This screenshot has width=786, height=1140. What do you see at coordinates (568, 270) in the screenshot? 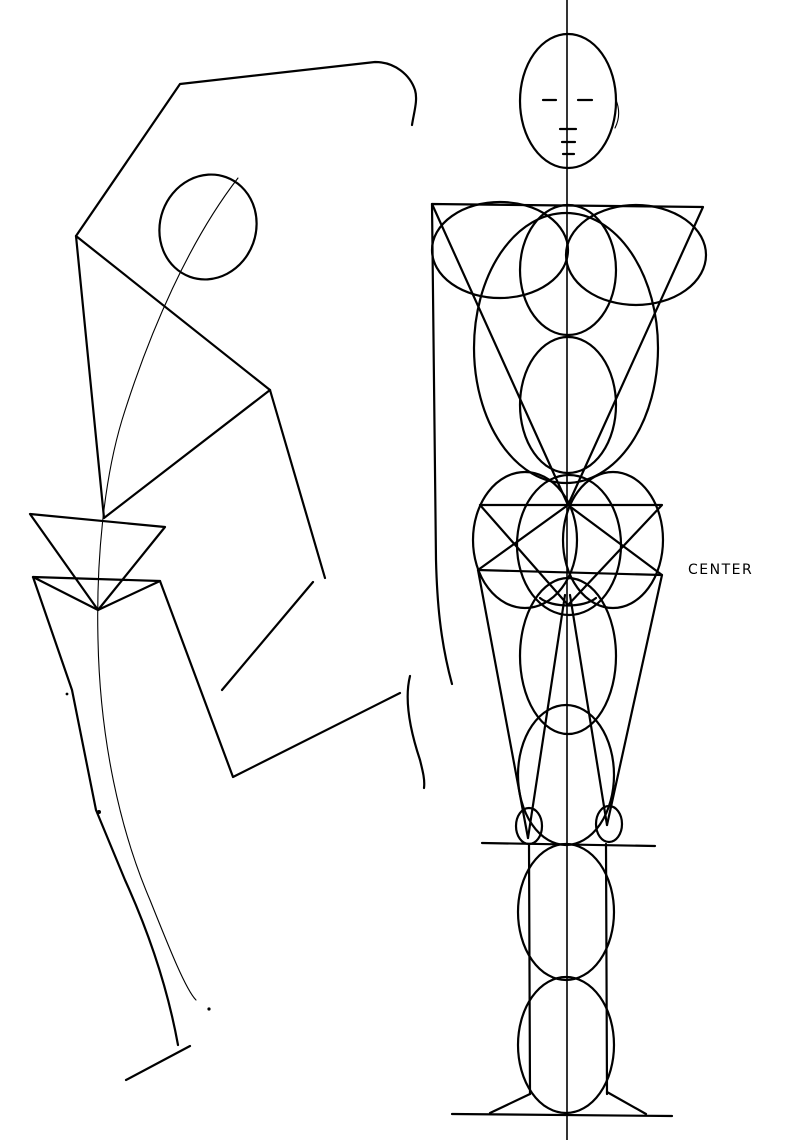
I see `neck-oval` at bounding box center [568, 270].